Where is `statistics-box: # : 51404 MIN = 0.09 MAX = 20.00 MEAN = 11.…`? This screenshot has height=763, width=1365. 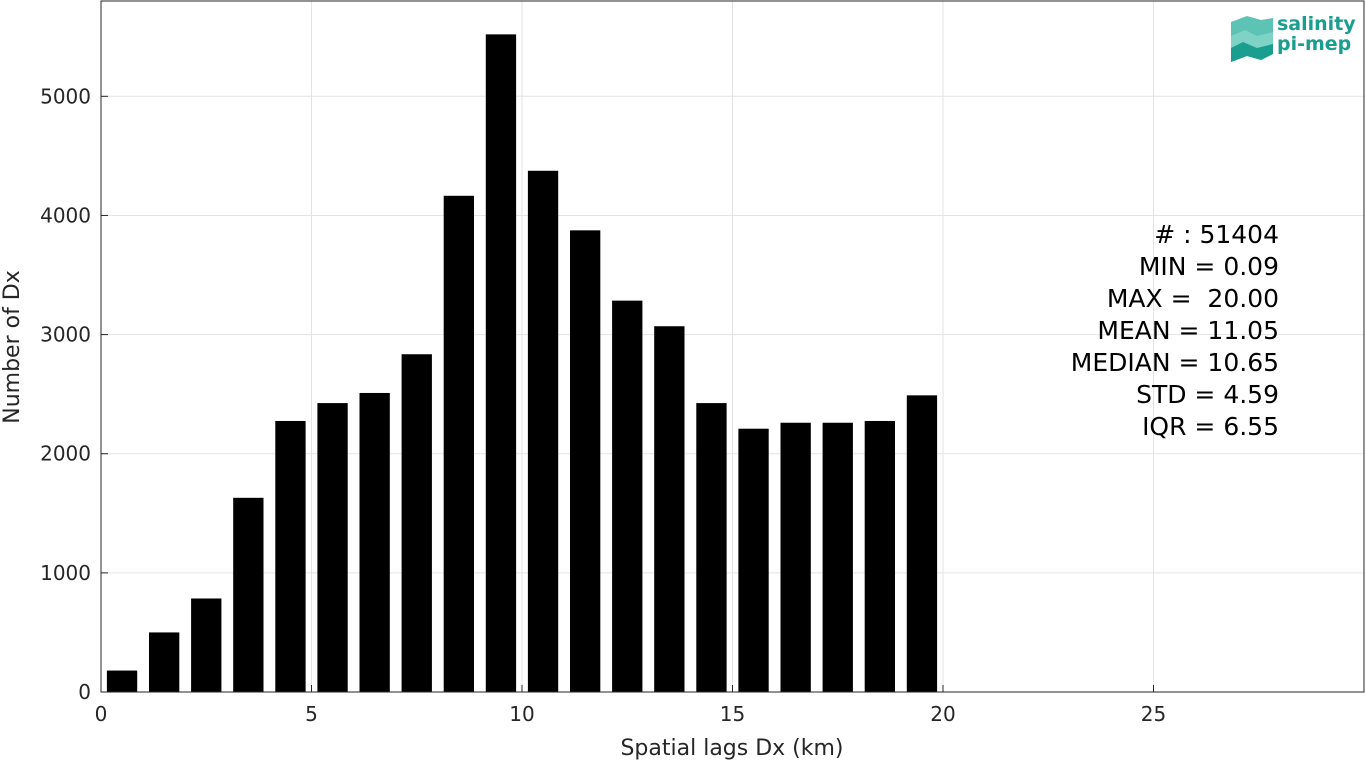
statistics-box: # : 51404 MIN = 0.09 MAX = 20.00 MEAN = 11.… is located at coordinates (1175, 331).